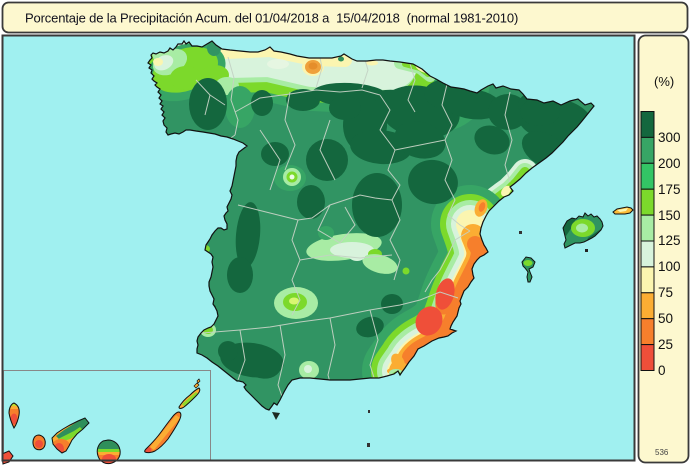  I want to click on svg-text: 75, so click(665, 292).